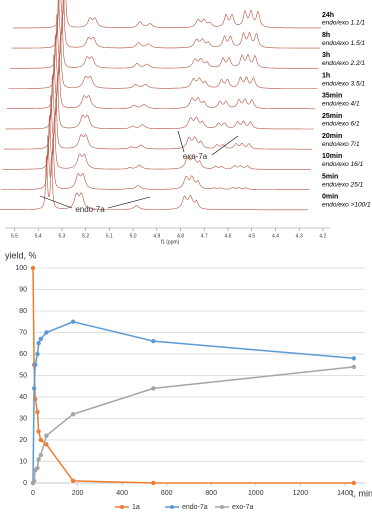  Describe the element at coordinates (330, 176) in the screenshot. I see `trace-time: 5min` at that location.